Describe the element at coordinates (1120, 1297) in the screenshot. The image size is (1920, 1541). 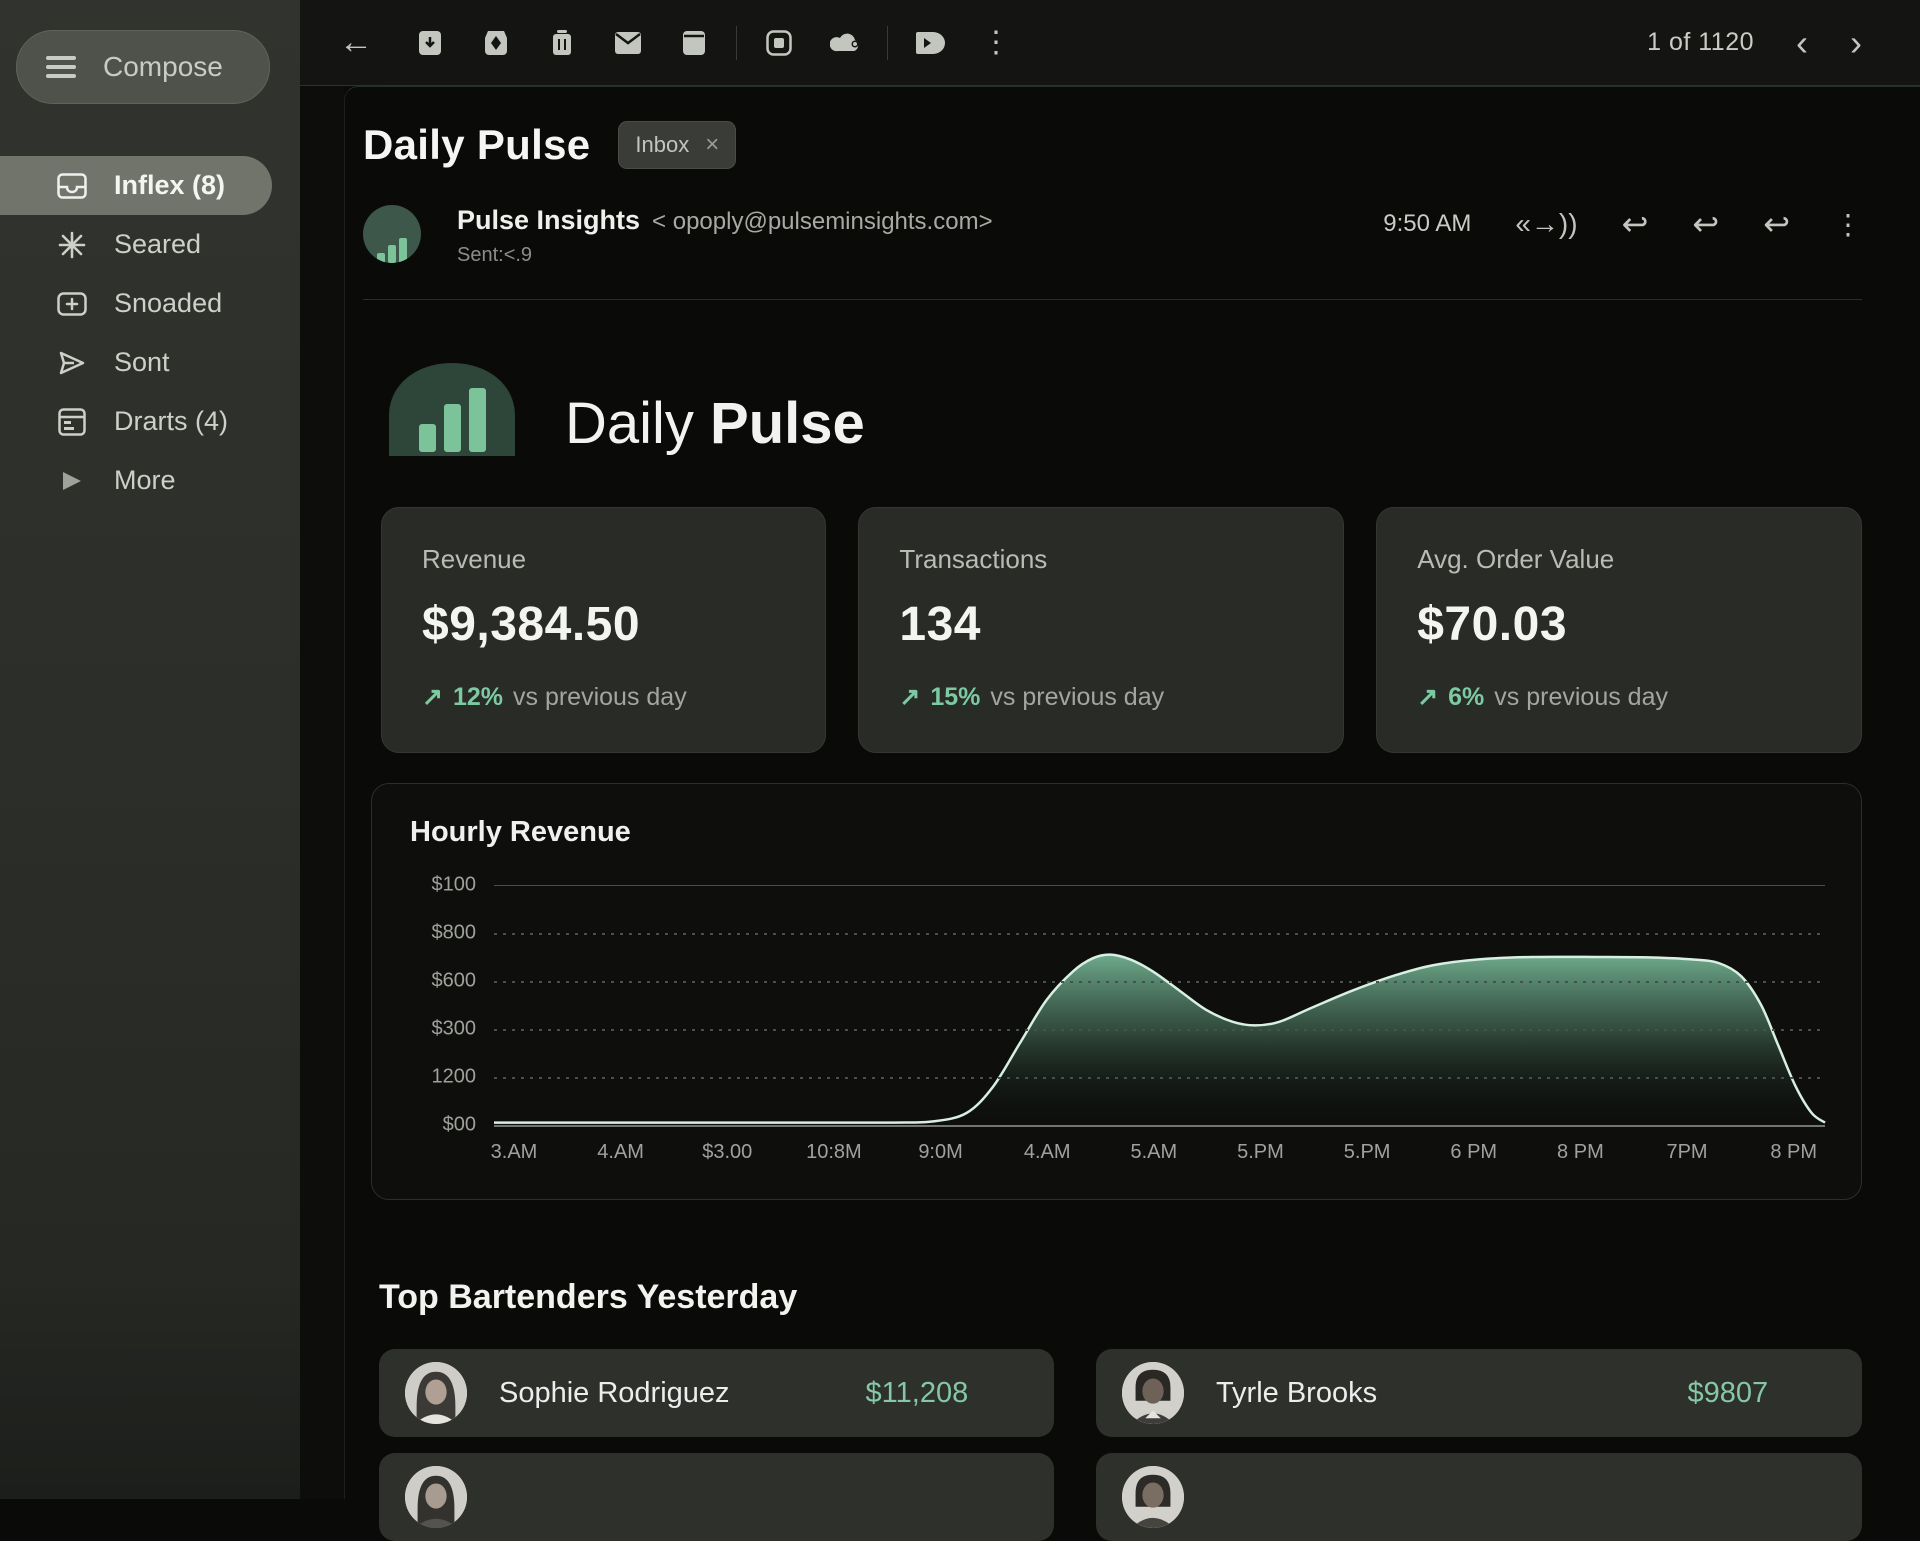
I see `bartenders-heading: Top Bartenders Yesterday` at that location.